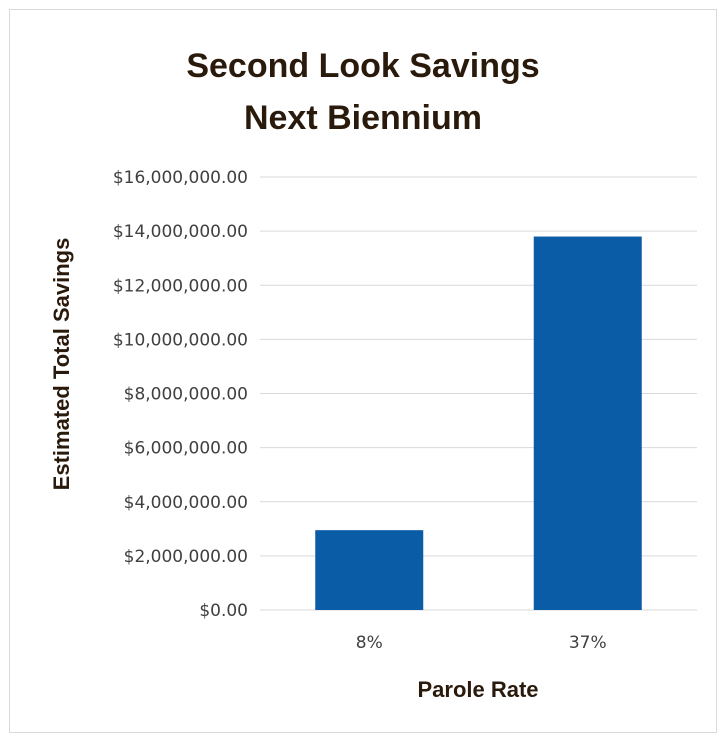 This screenshot has width=719, height=735. What do you see at coordinates (61, 364) in the screenshot?
I see `y-axis-title: Estimated Total Savings` at bounding box center [61, 364].